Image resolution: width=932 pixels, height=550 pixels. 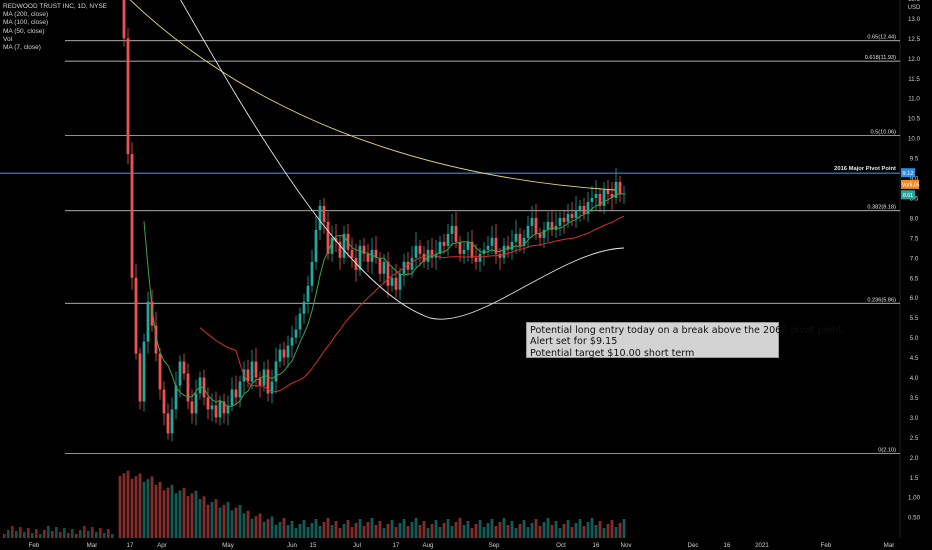 What do you see at coordinates (887, 450) in the screenshot?
I see `fib-level-label: 0(2.10)` at bounding box center [887, 450].